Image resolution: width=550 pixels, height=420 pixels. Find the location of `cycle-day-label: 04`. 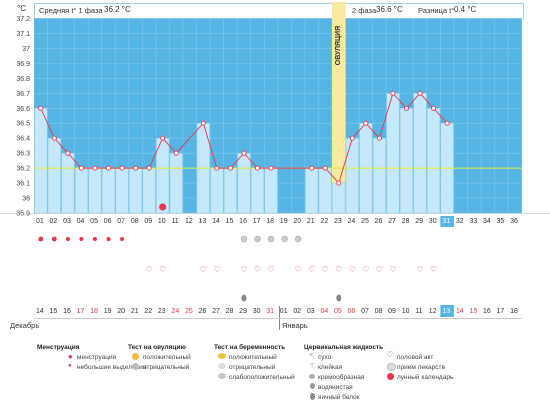

cycle-day-label: 04 is located at coordinates (80, 221).